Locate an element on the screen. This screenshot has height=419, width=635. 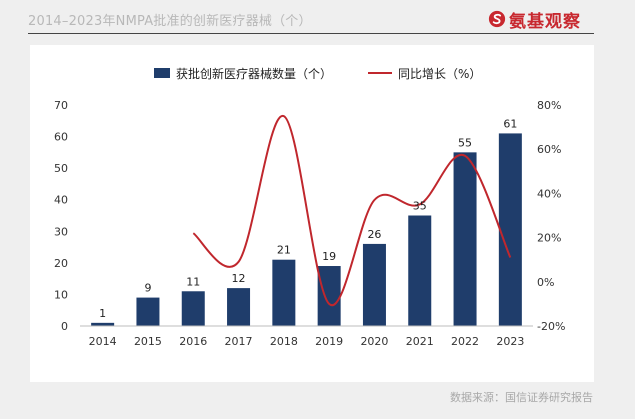
y2-tick-label: 60% is located at coordinates (549, 149).